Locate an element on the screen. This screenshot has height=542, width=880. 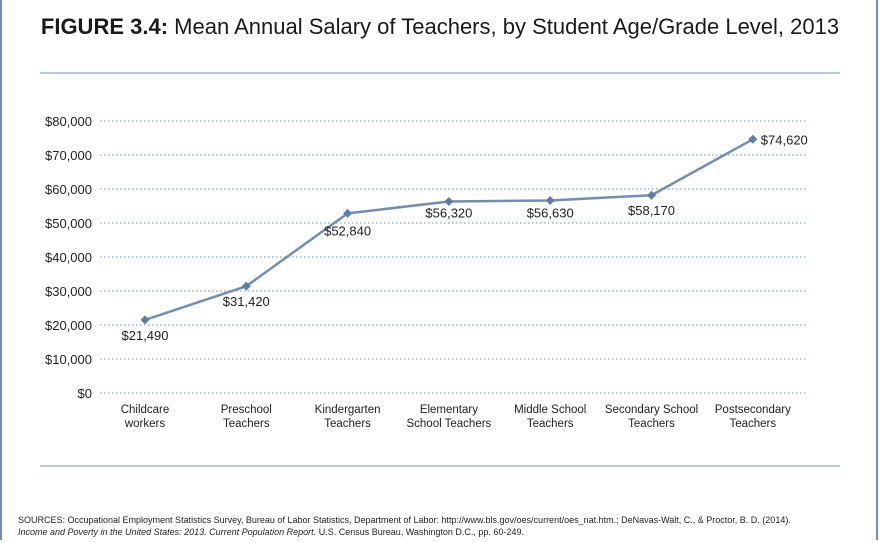
y-tick-label: $70,000 is located at coordinates (68, 155).